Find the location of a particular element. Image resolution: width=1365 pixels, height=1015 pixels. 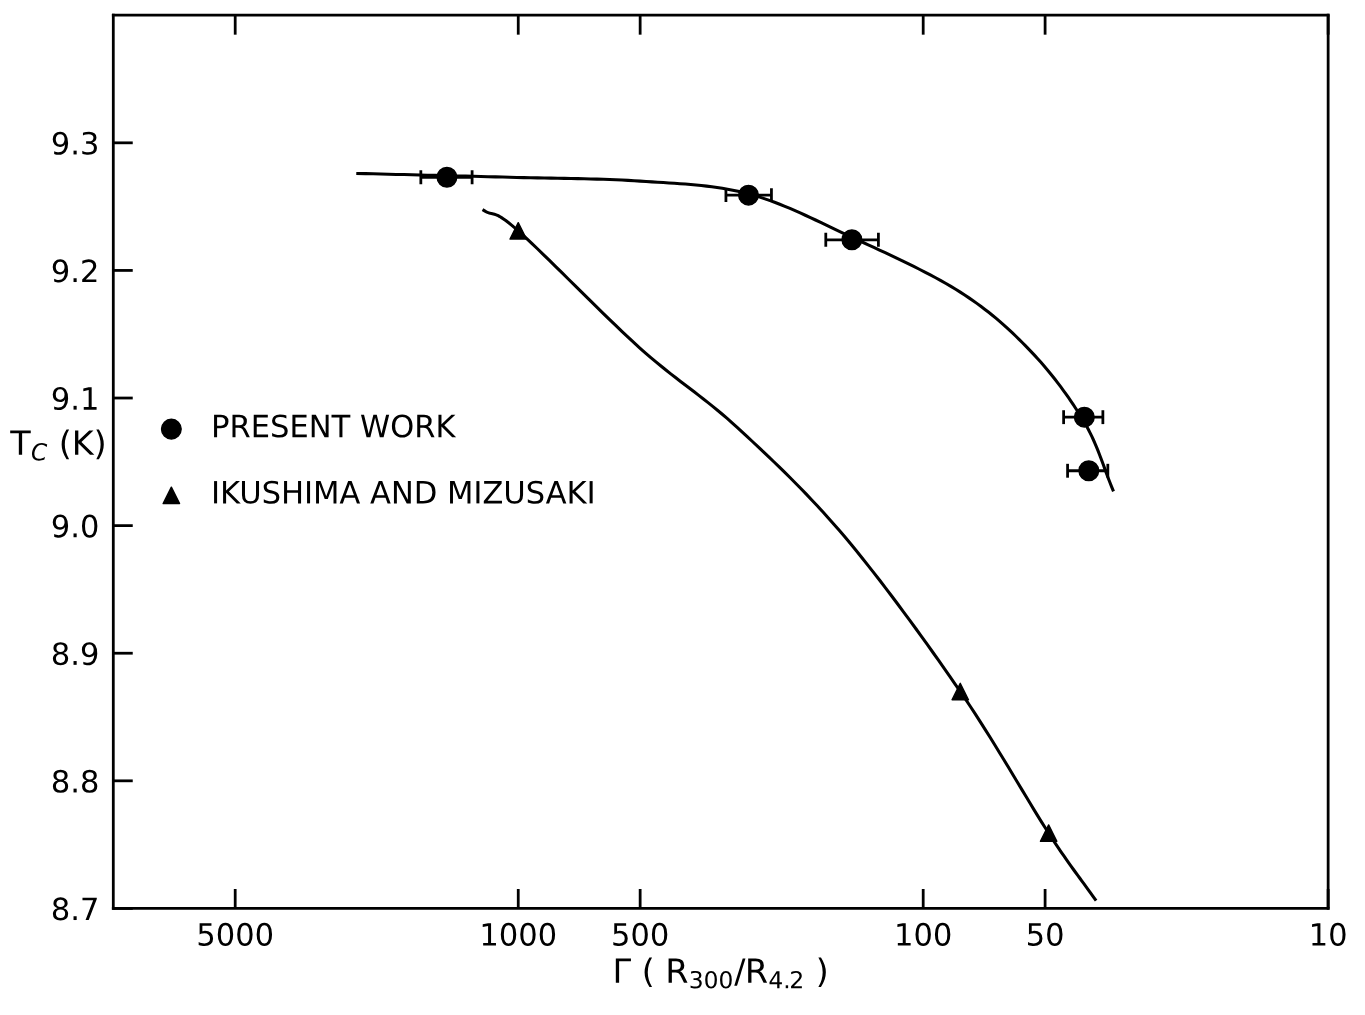

y-tick-label: 8.7 is located at coordinates (74, 909).